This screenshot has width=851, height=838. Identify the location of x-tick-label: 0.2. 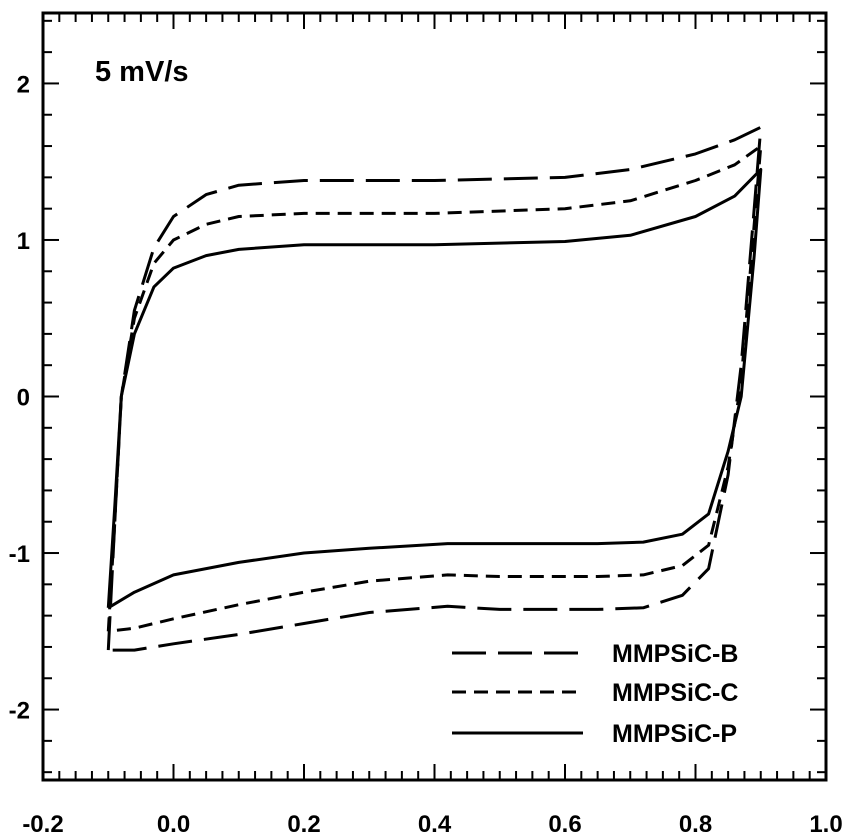
(303, 824).